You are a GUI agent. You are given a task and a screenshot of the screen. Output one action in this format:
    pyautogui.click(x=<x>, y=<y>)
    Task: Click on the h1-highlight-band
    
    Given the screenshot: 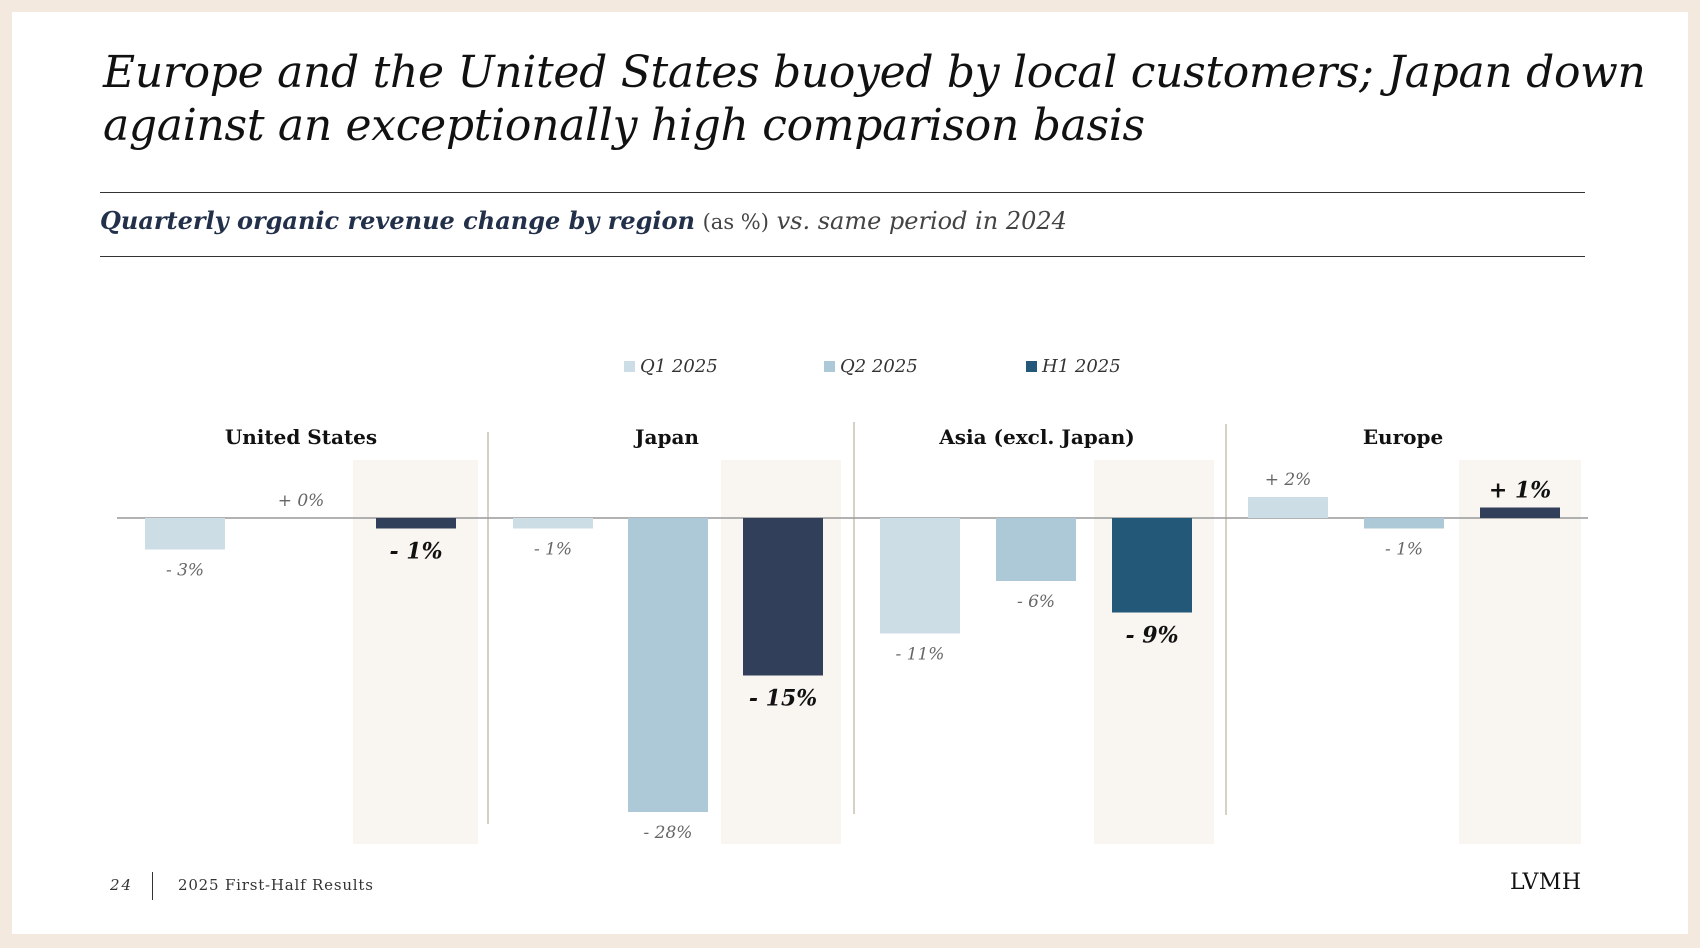 What is the action you would take?
    pyautogui.click(x=1520, y=652)
    